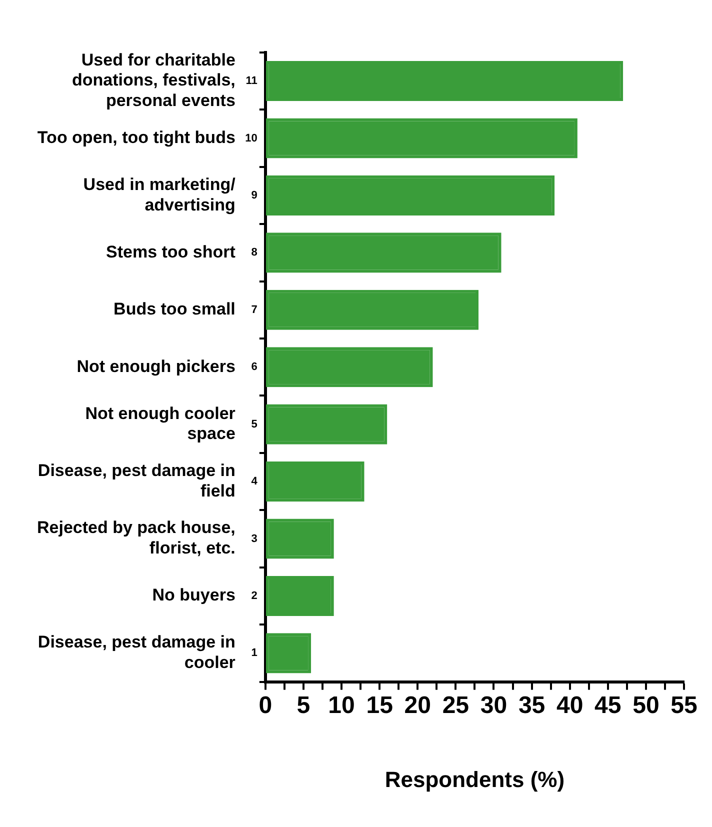 The image size is (712, 827). I want to click on y-tick-label: Disease, pest damage in field, so click(137, 480).